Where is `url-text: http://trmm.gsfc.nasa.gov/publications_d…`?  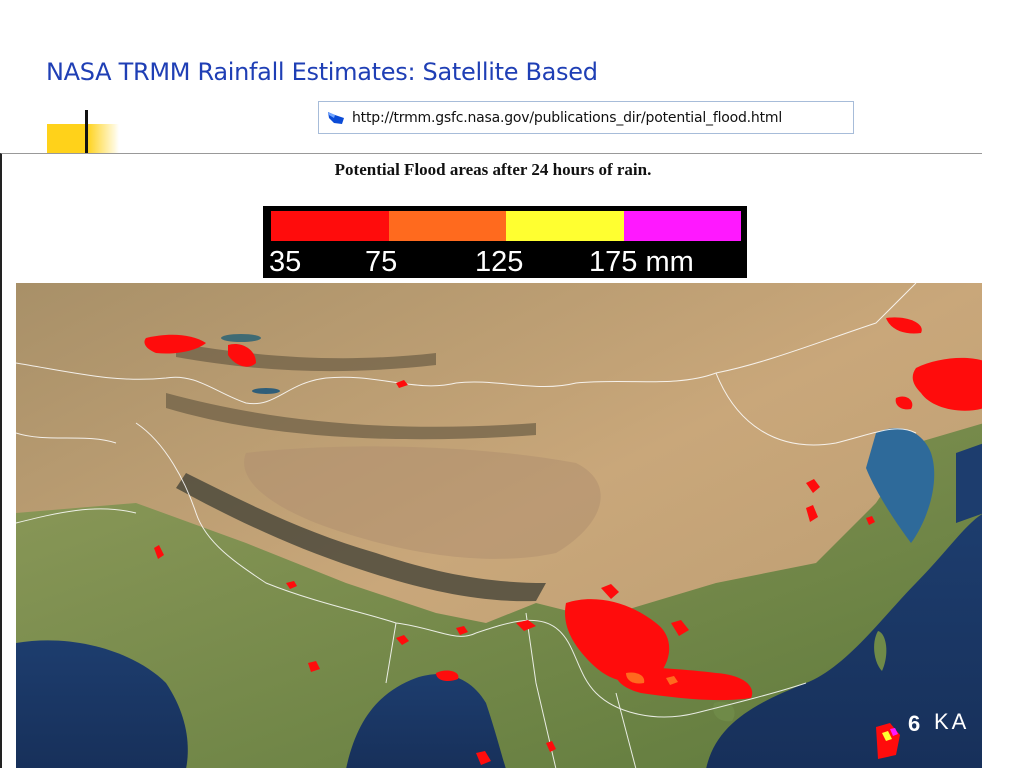 url-text: http://trmm.gsfc.nasa.gov/publications_d… is located at coordinates (567, 117).